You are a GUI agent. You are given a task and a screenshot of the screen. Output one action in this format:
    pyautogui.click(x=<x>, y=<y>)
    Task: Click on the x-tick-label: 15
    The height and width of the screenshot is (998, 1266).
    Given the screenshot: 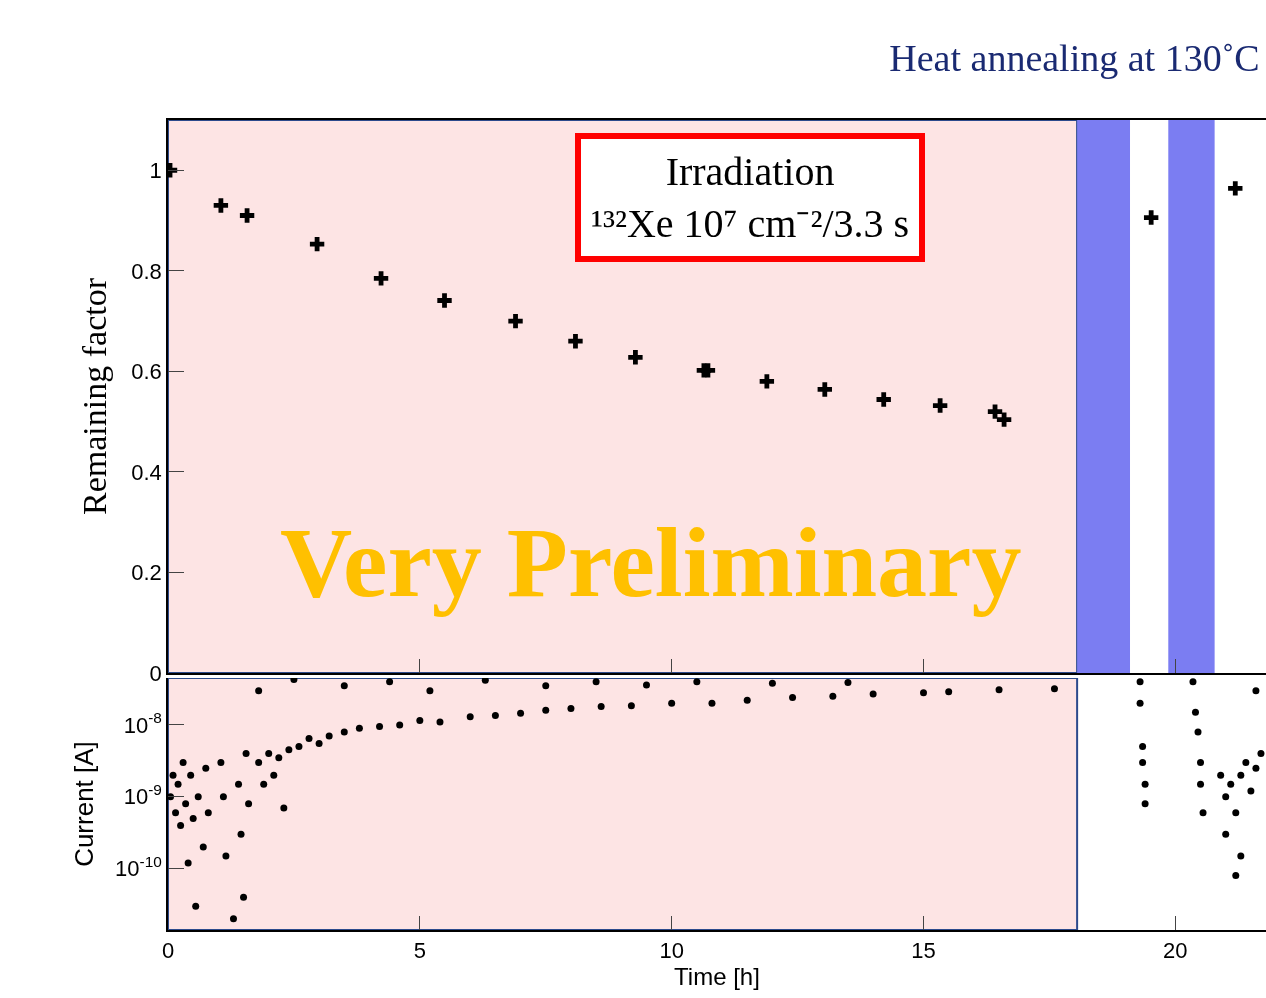 What is the action you would take?
    pyautogui.click(x=923, y=951)
    